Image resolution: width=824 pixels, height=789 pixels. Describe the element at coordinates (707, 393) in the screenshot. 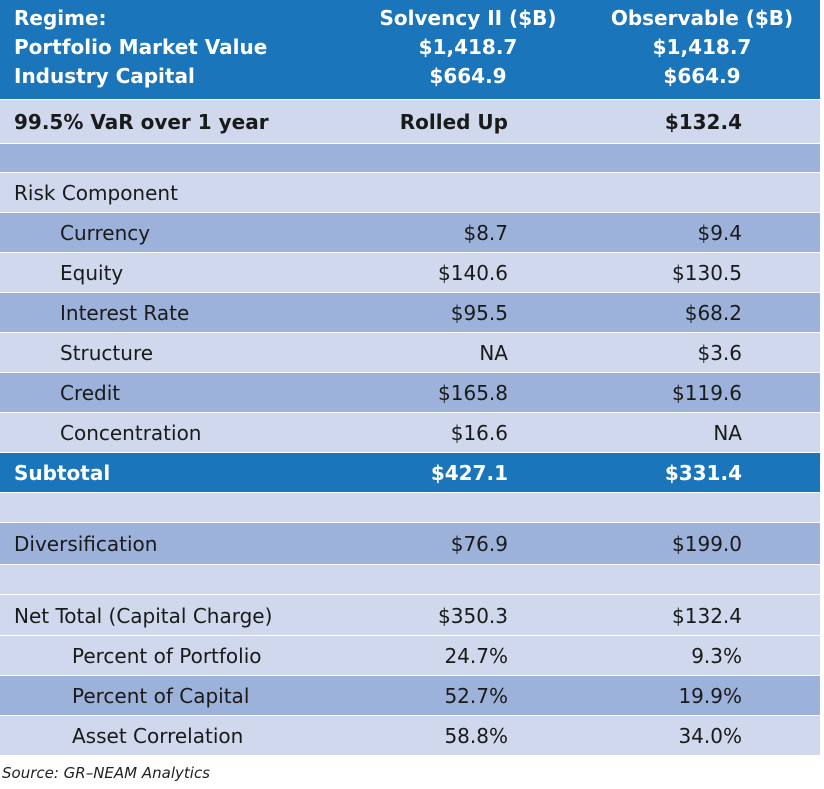

I see `cell-value: $119.6` at that location.